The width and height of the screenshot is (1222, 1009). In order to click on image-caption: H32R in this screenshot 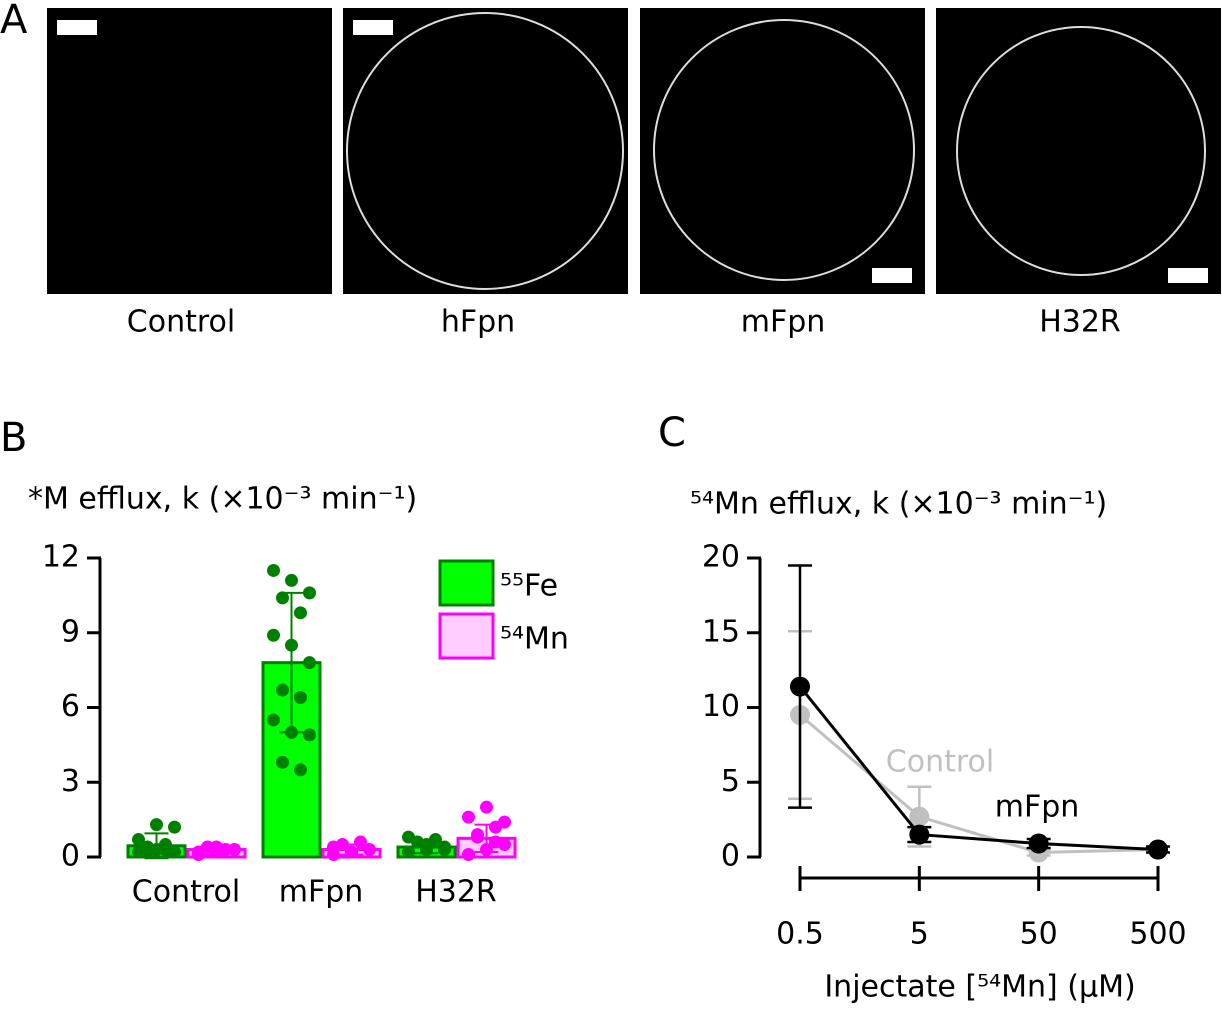, I will do `click(1080, 322)`.